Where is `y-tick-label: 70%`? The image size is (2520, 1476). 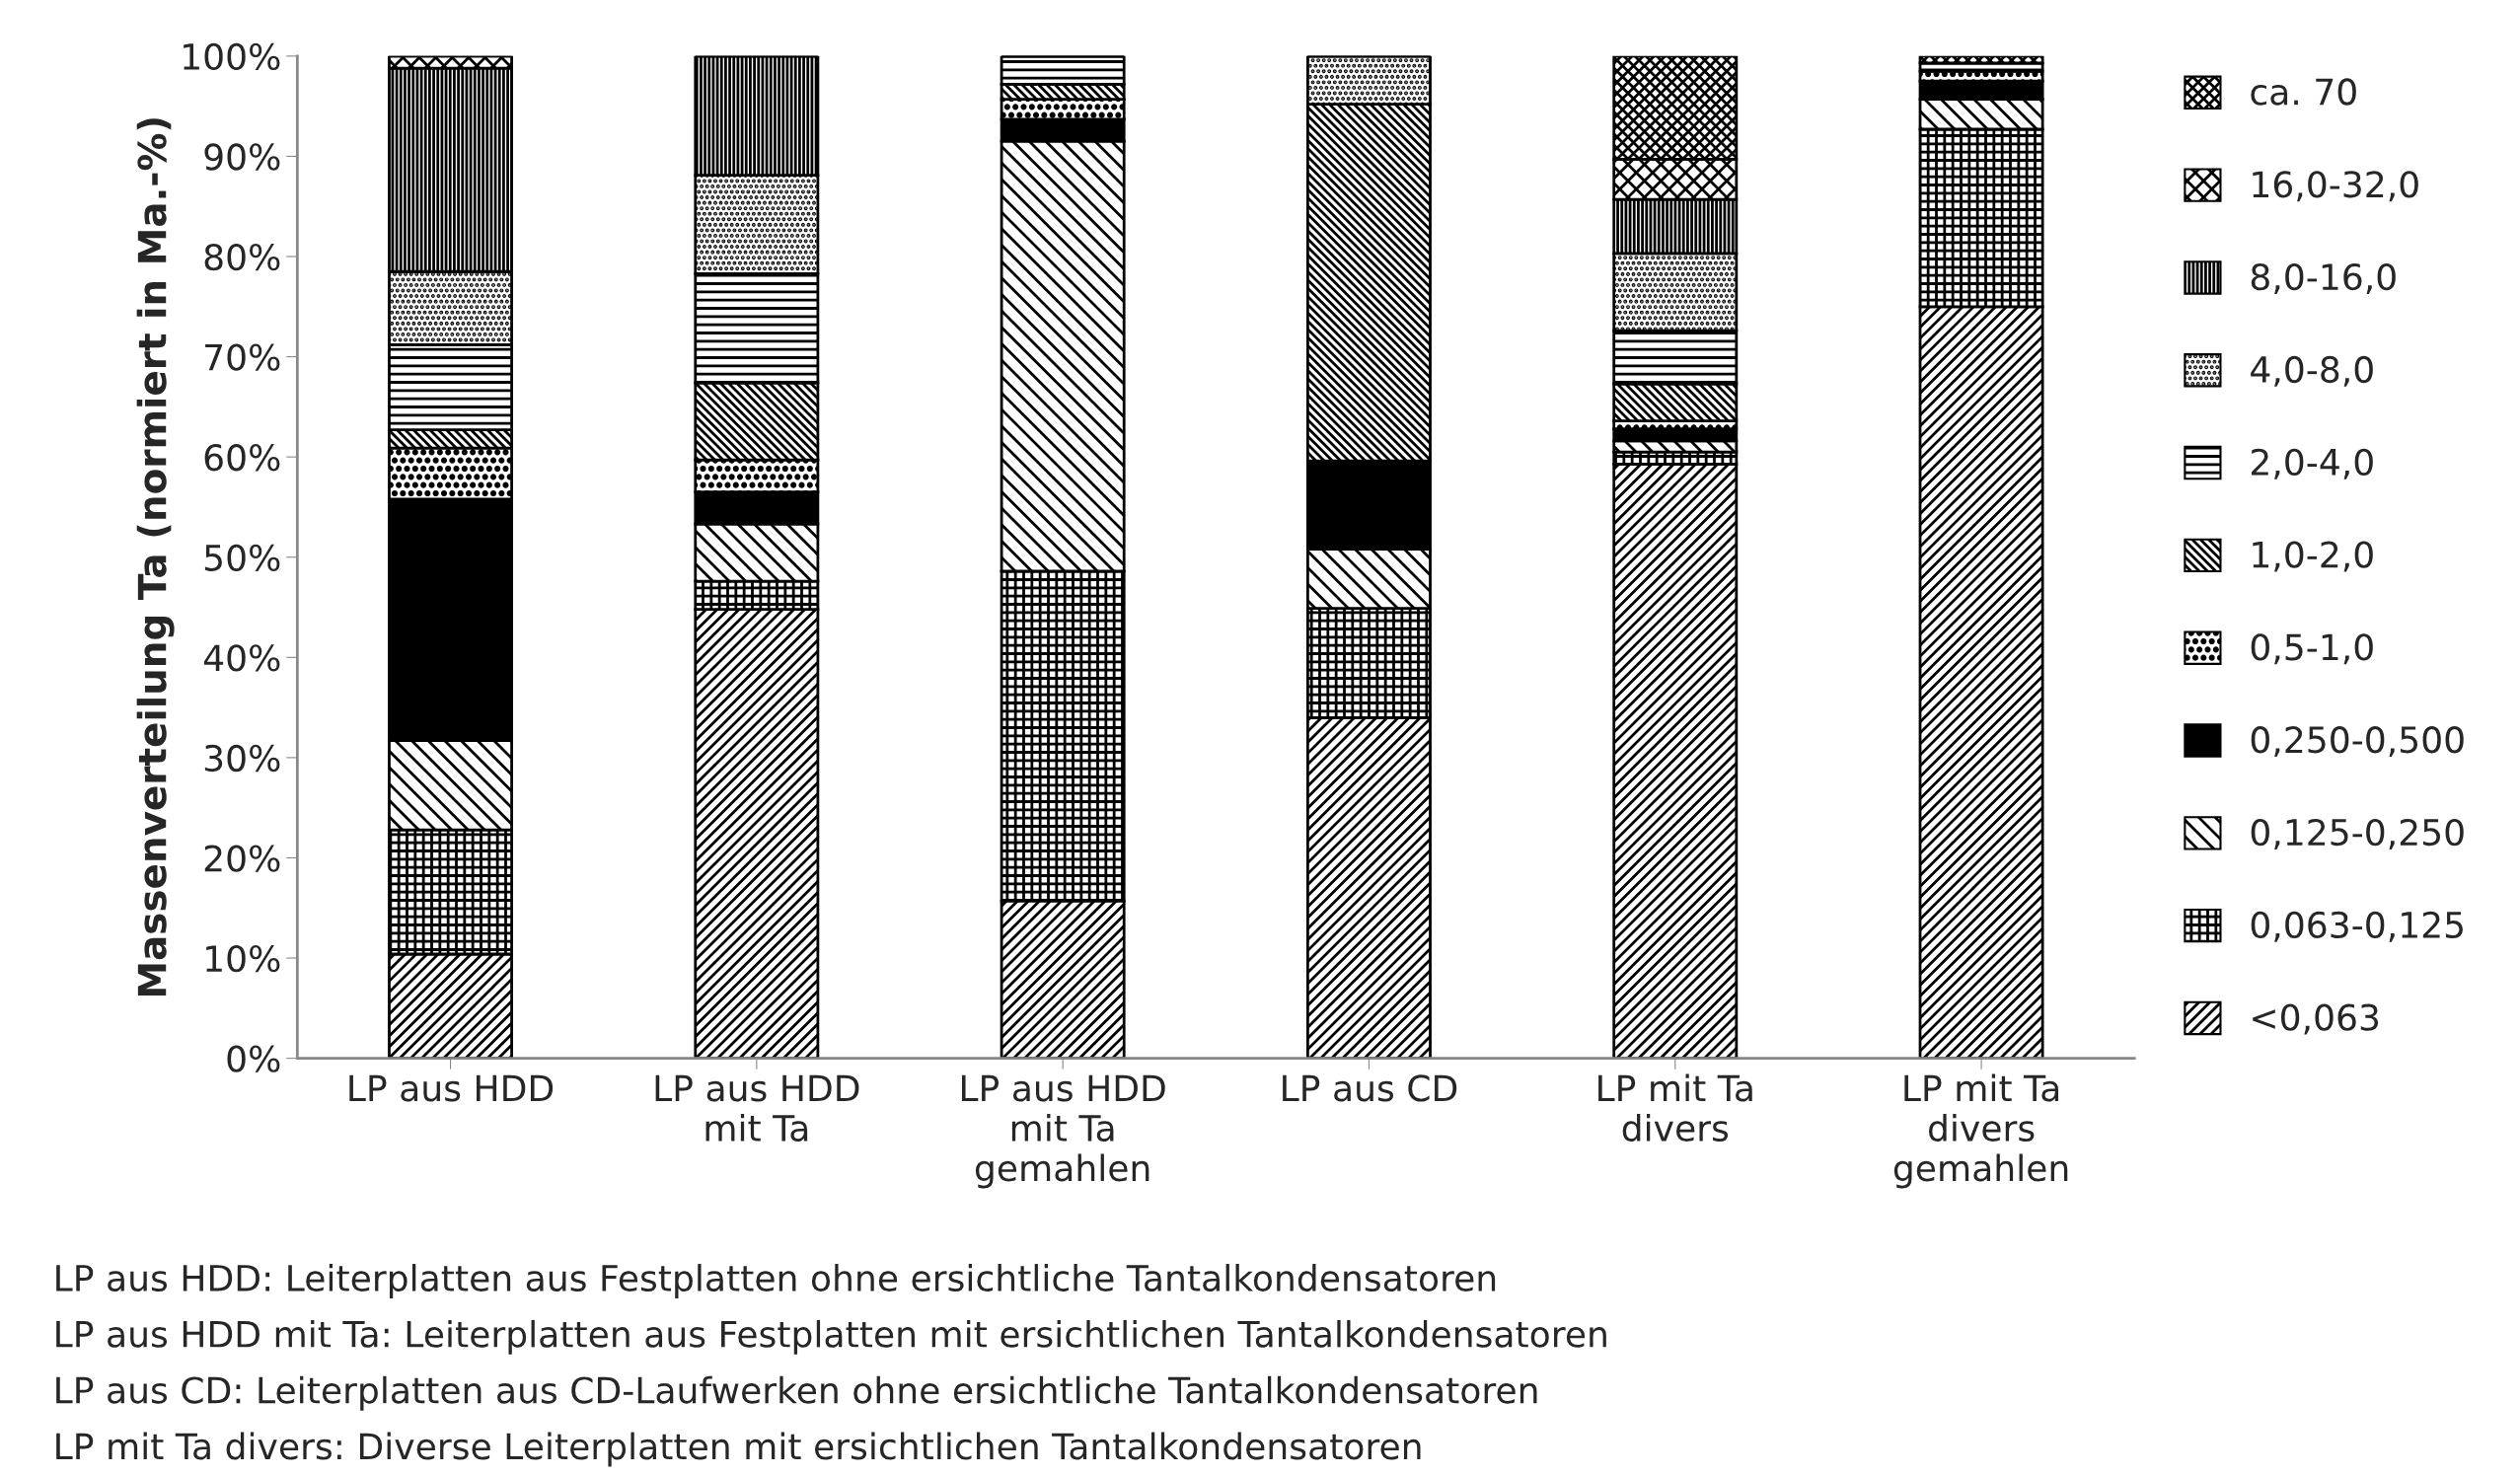 y-tick-label: 70% is located at coordinates (242, 357).